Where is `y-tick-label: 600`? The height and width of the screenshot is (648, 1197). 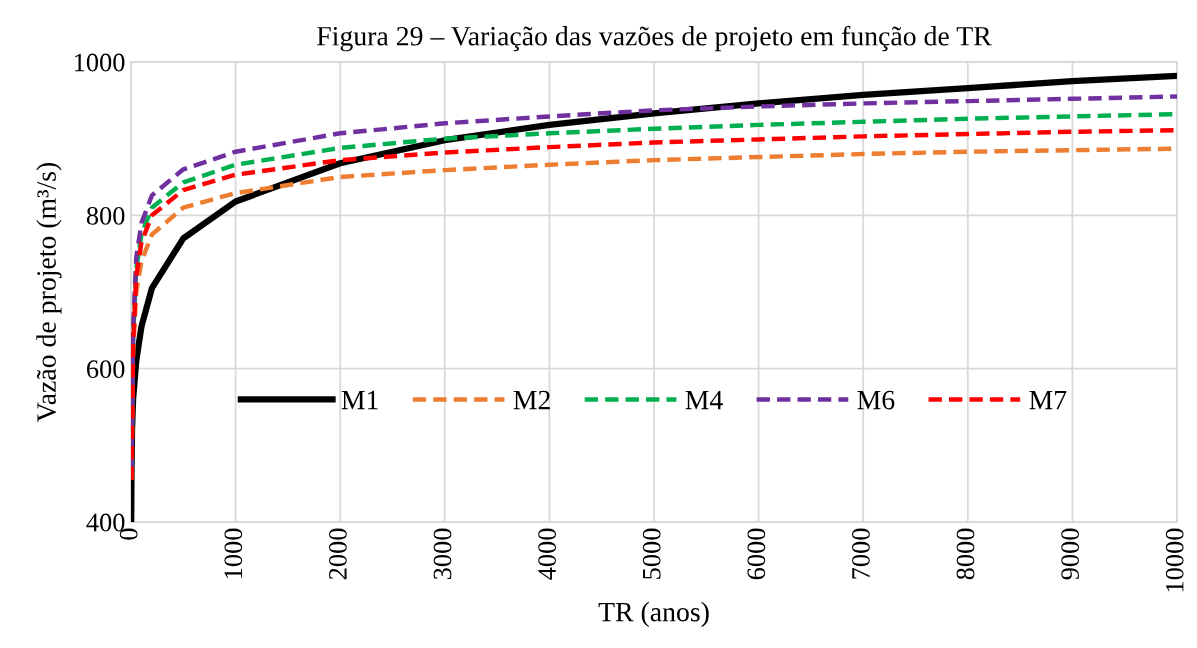
y-tick-label: 600 is located at coordinates (106, 369).